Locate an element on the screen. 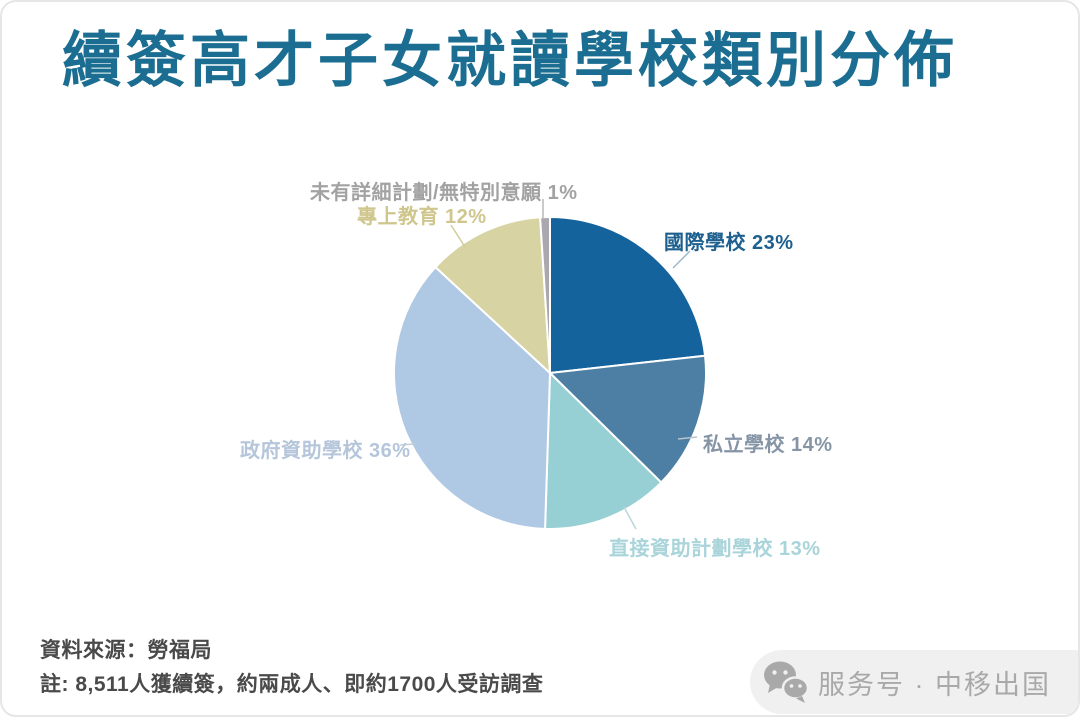 Image resolution: width=1080 pixels, height=717 pixels. pie-chart is located at coordinates (550, 372).